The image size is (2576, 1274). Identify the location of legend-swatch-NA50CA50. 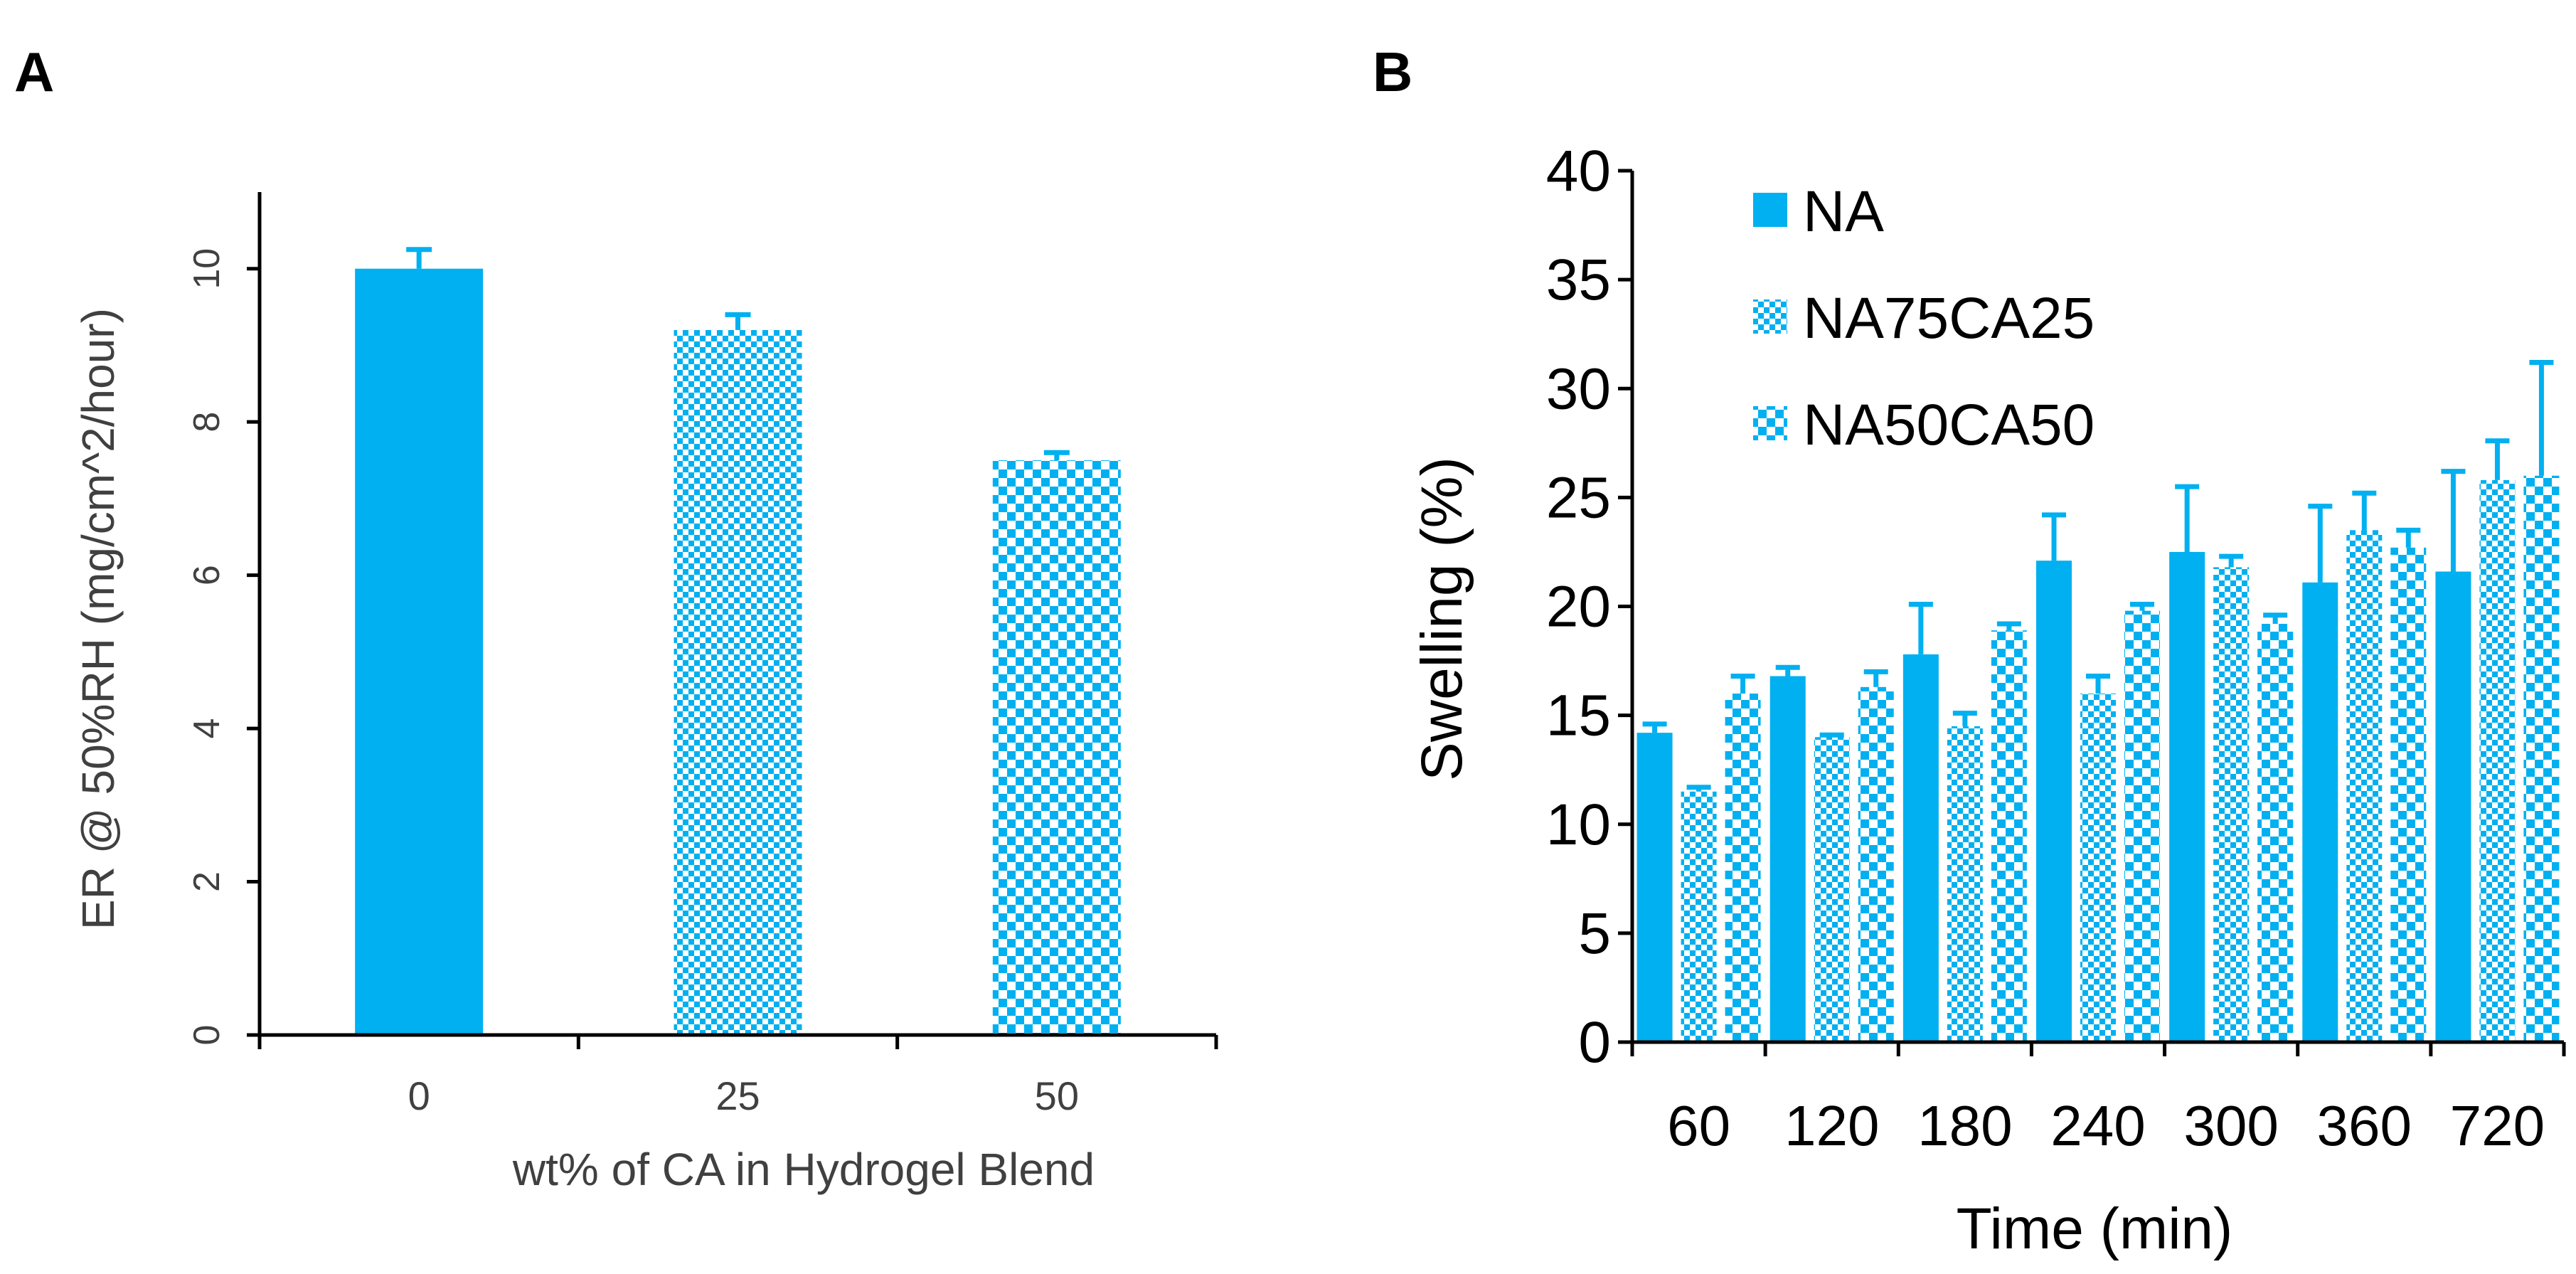
(1770, 423).